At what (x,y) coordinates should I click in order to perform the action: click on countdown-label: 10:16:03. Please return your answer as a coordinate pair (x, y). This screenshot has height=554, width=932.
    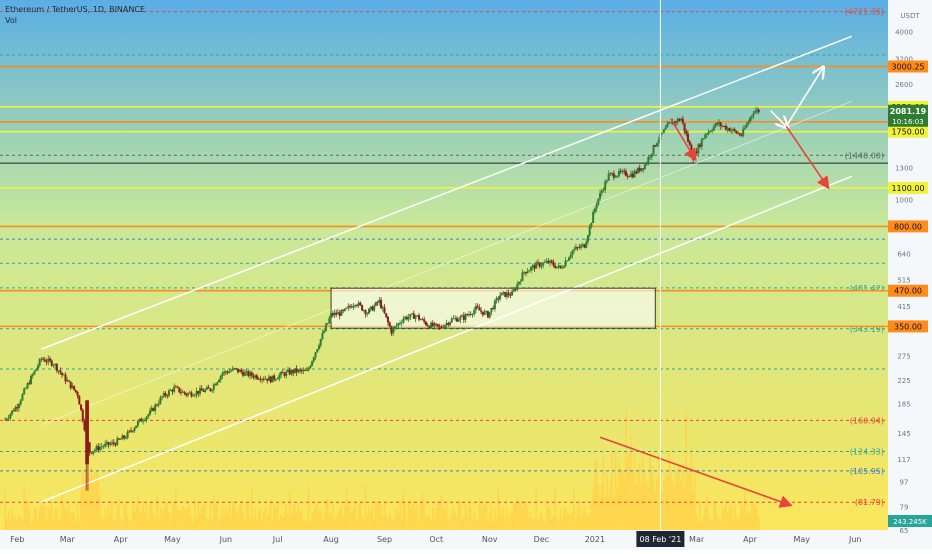
    Looking at the image, I should click on (907, 122).